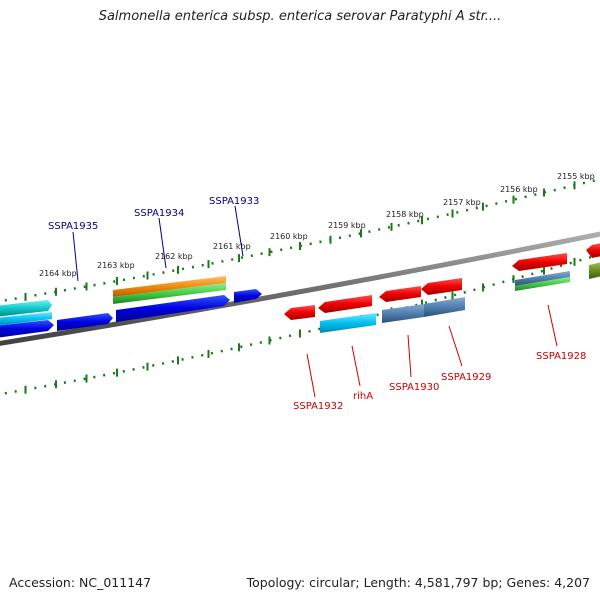 The image size is (600, 600). Describe the element at coordinates (116, 265) in the screenshot. I see `scale-label-2163: 2163 kbp` at that location.